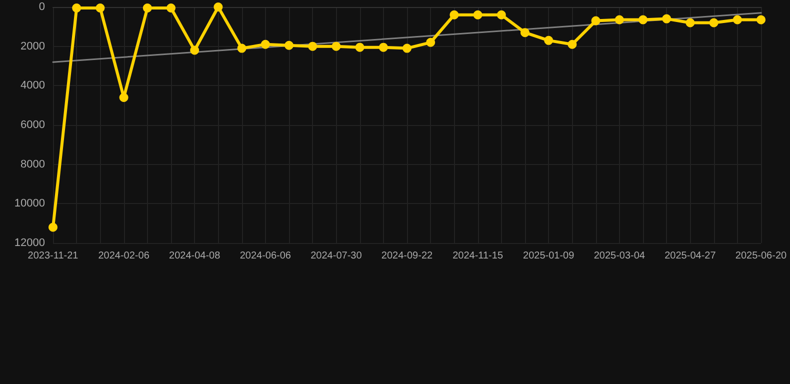 This screenshot has height=384, width=790. I want to click on x-tick-label: 2025-06-20, so click(761, 256).